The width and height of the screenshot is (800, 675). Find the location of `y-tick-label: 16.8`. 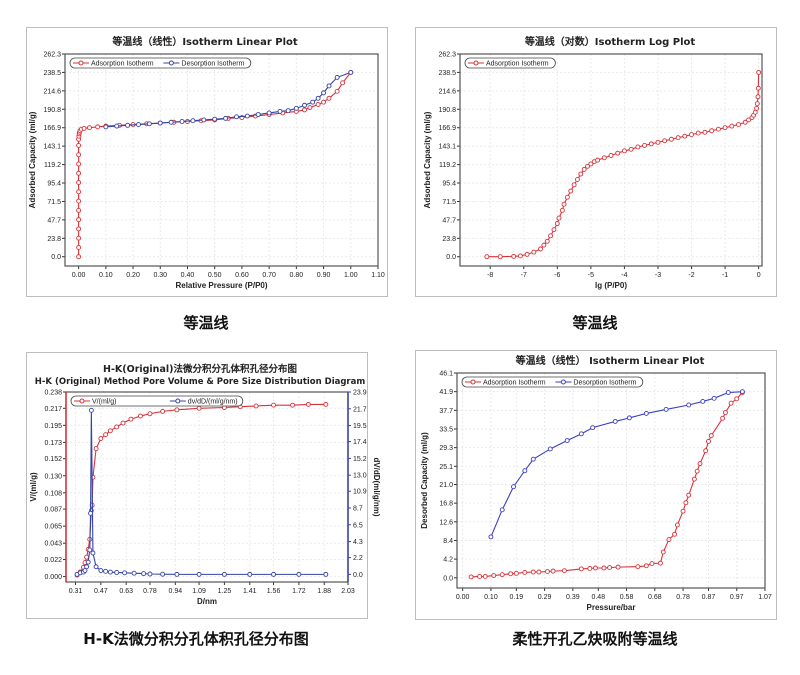

y-tick-label: 16.8 is located at coordinates (446, 504).